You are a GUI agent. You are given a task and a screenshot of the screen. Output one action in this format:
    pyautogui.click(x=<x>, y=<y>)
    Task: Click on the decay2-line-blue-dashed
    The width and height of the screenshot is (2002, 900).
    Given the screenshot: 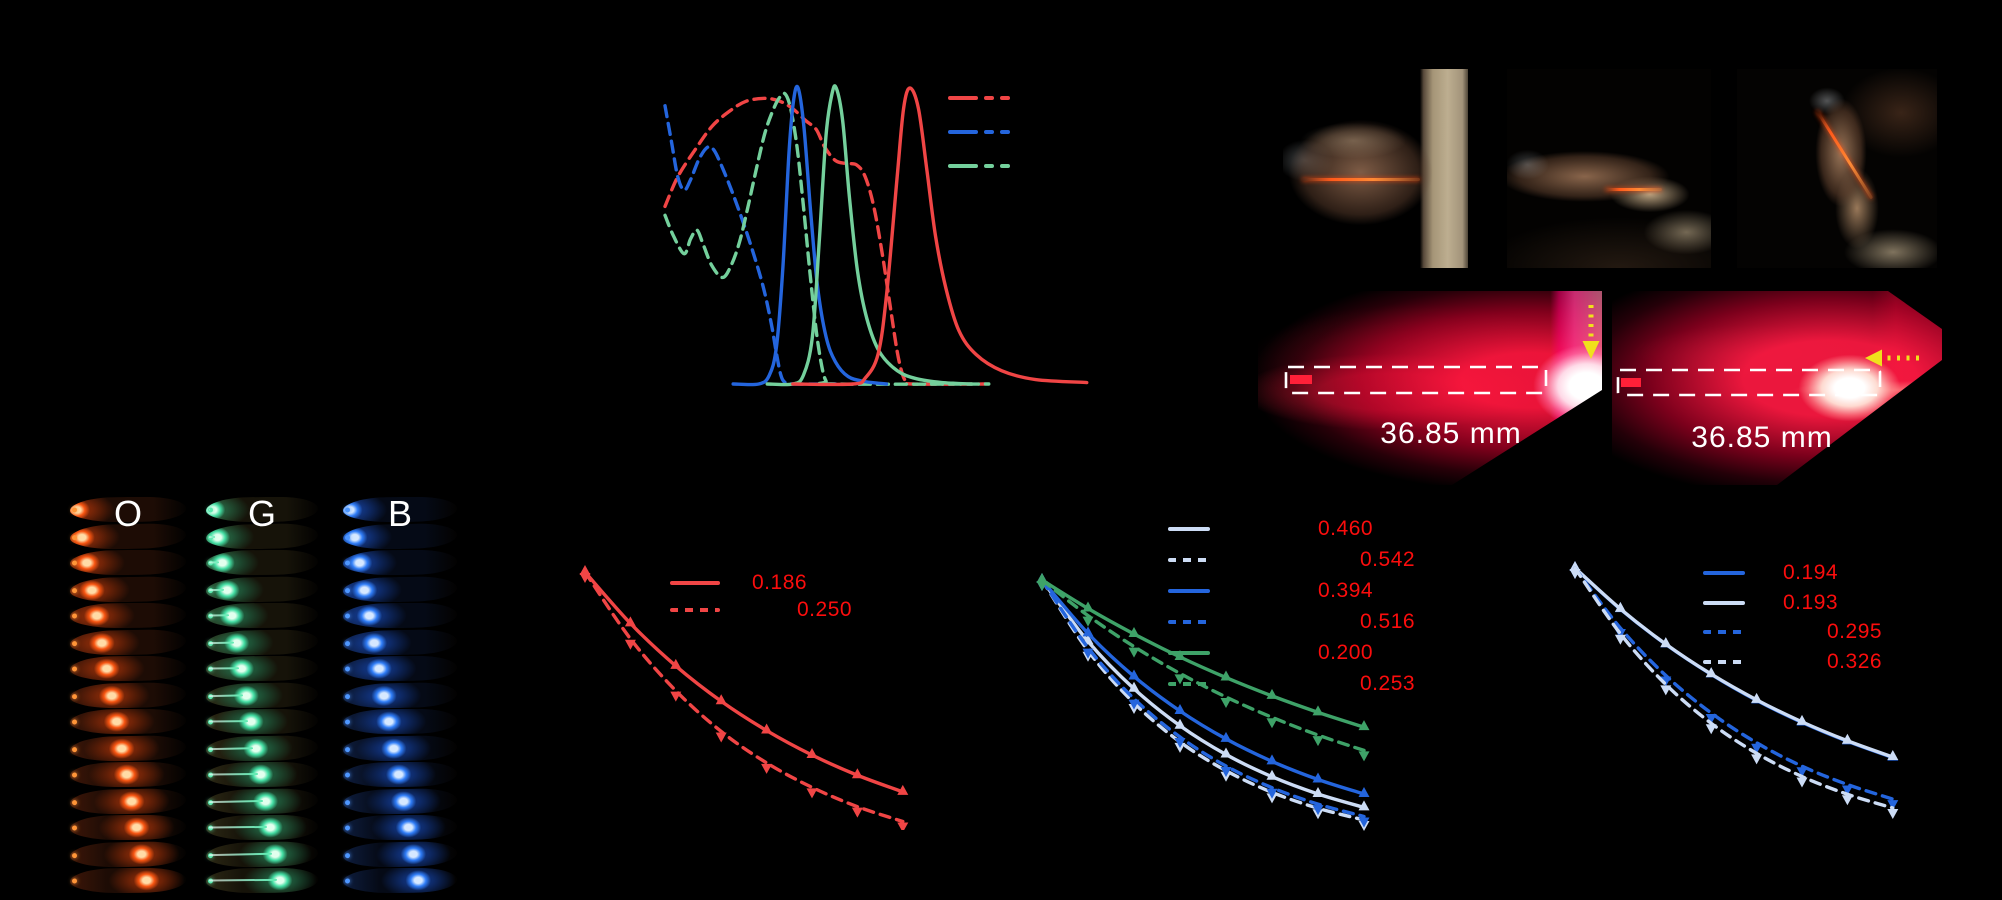 What is the action you would take?
    pyautogui.click(x=1203, y=698)
    